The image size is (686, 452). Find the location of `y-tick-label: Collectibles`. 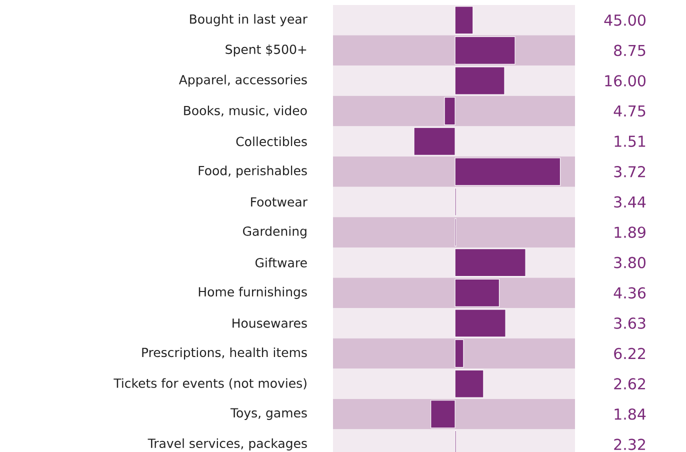

y-tick-label: Collectibles is located at coordinates (271, 141).